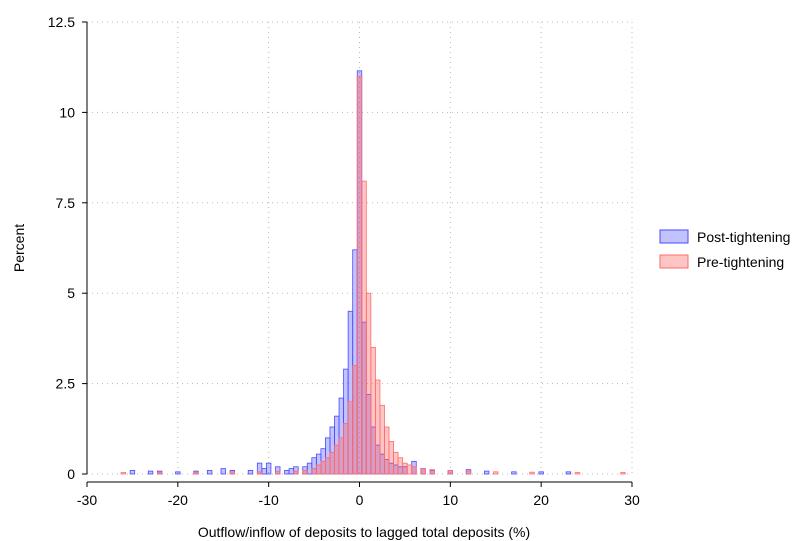 This screenshot has height=541, width=809. Describe the element at coordinates (360, 500) in the screenshot. I see `x-tick-label: 0` at that location.